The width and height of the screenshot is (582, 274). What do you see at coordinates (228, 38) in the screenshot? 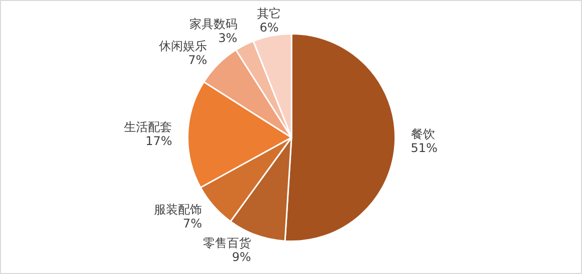
I see `data-label: 3%` at bounding box center [228, 38].